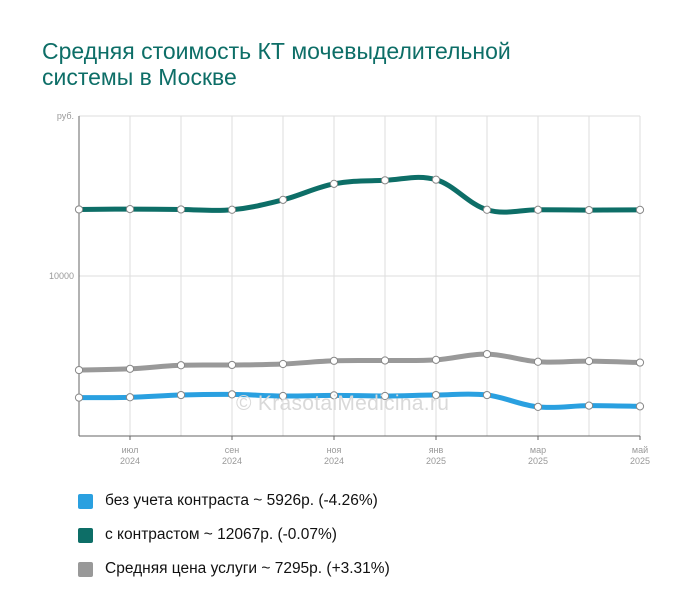  What do you see at coordinates (85, 569) in the screenshot?
I see `legend-swatch-average` at bounding box center [85, 569].